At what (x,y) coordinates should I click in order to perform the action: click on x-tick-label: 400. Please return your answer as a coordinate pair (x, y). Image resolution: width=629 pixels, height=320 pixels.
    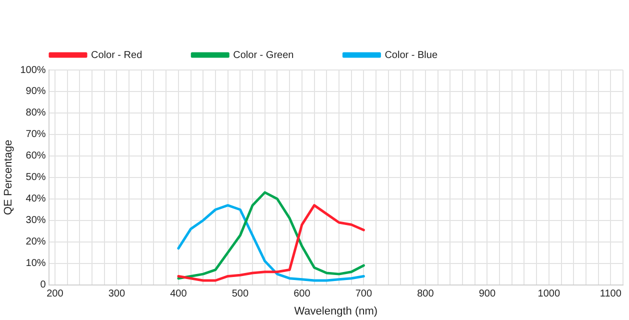
    Looking at the image, I should click on (179, 294).